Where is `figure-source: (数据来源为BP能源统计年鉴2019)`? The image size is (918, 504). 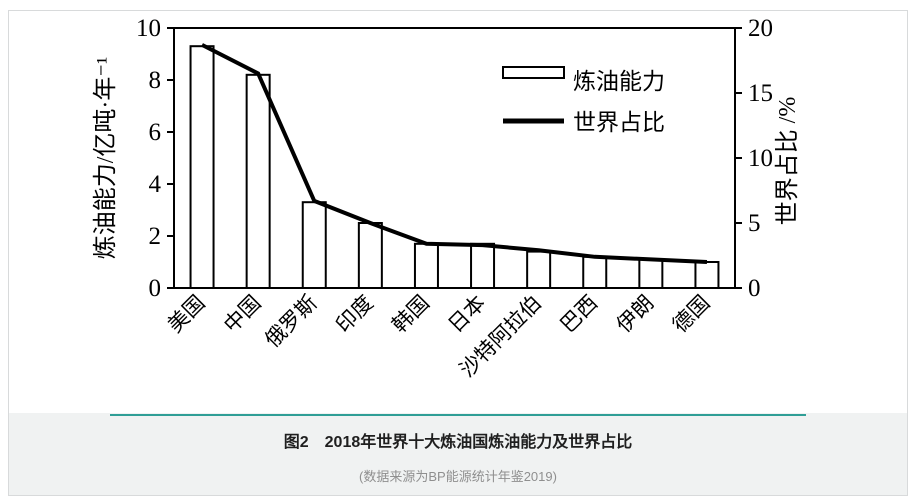 figure-source: (数据来源为BP能源统计年鉴2019) is located at coordinates (458, 476).